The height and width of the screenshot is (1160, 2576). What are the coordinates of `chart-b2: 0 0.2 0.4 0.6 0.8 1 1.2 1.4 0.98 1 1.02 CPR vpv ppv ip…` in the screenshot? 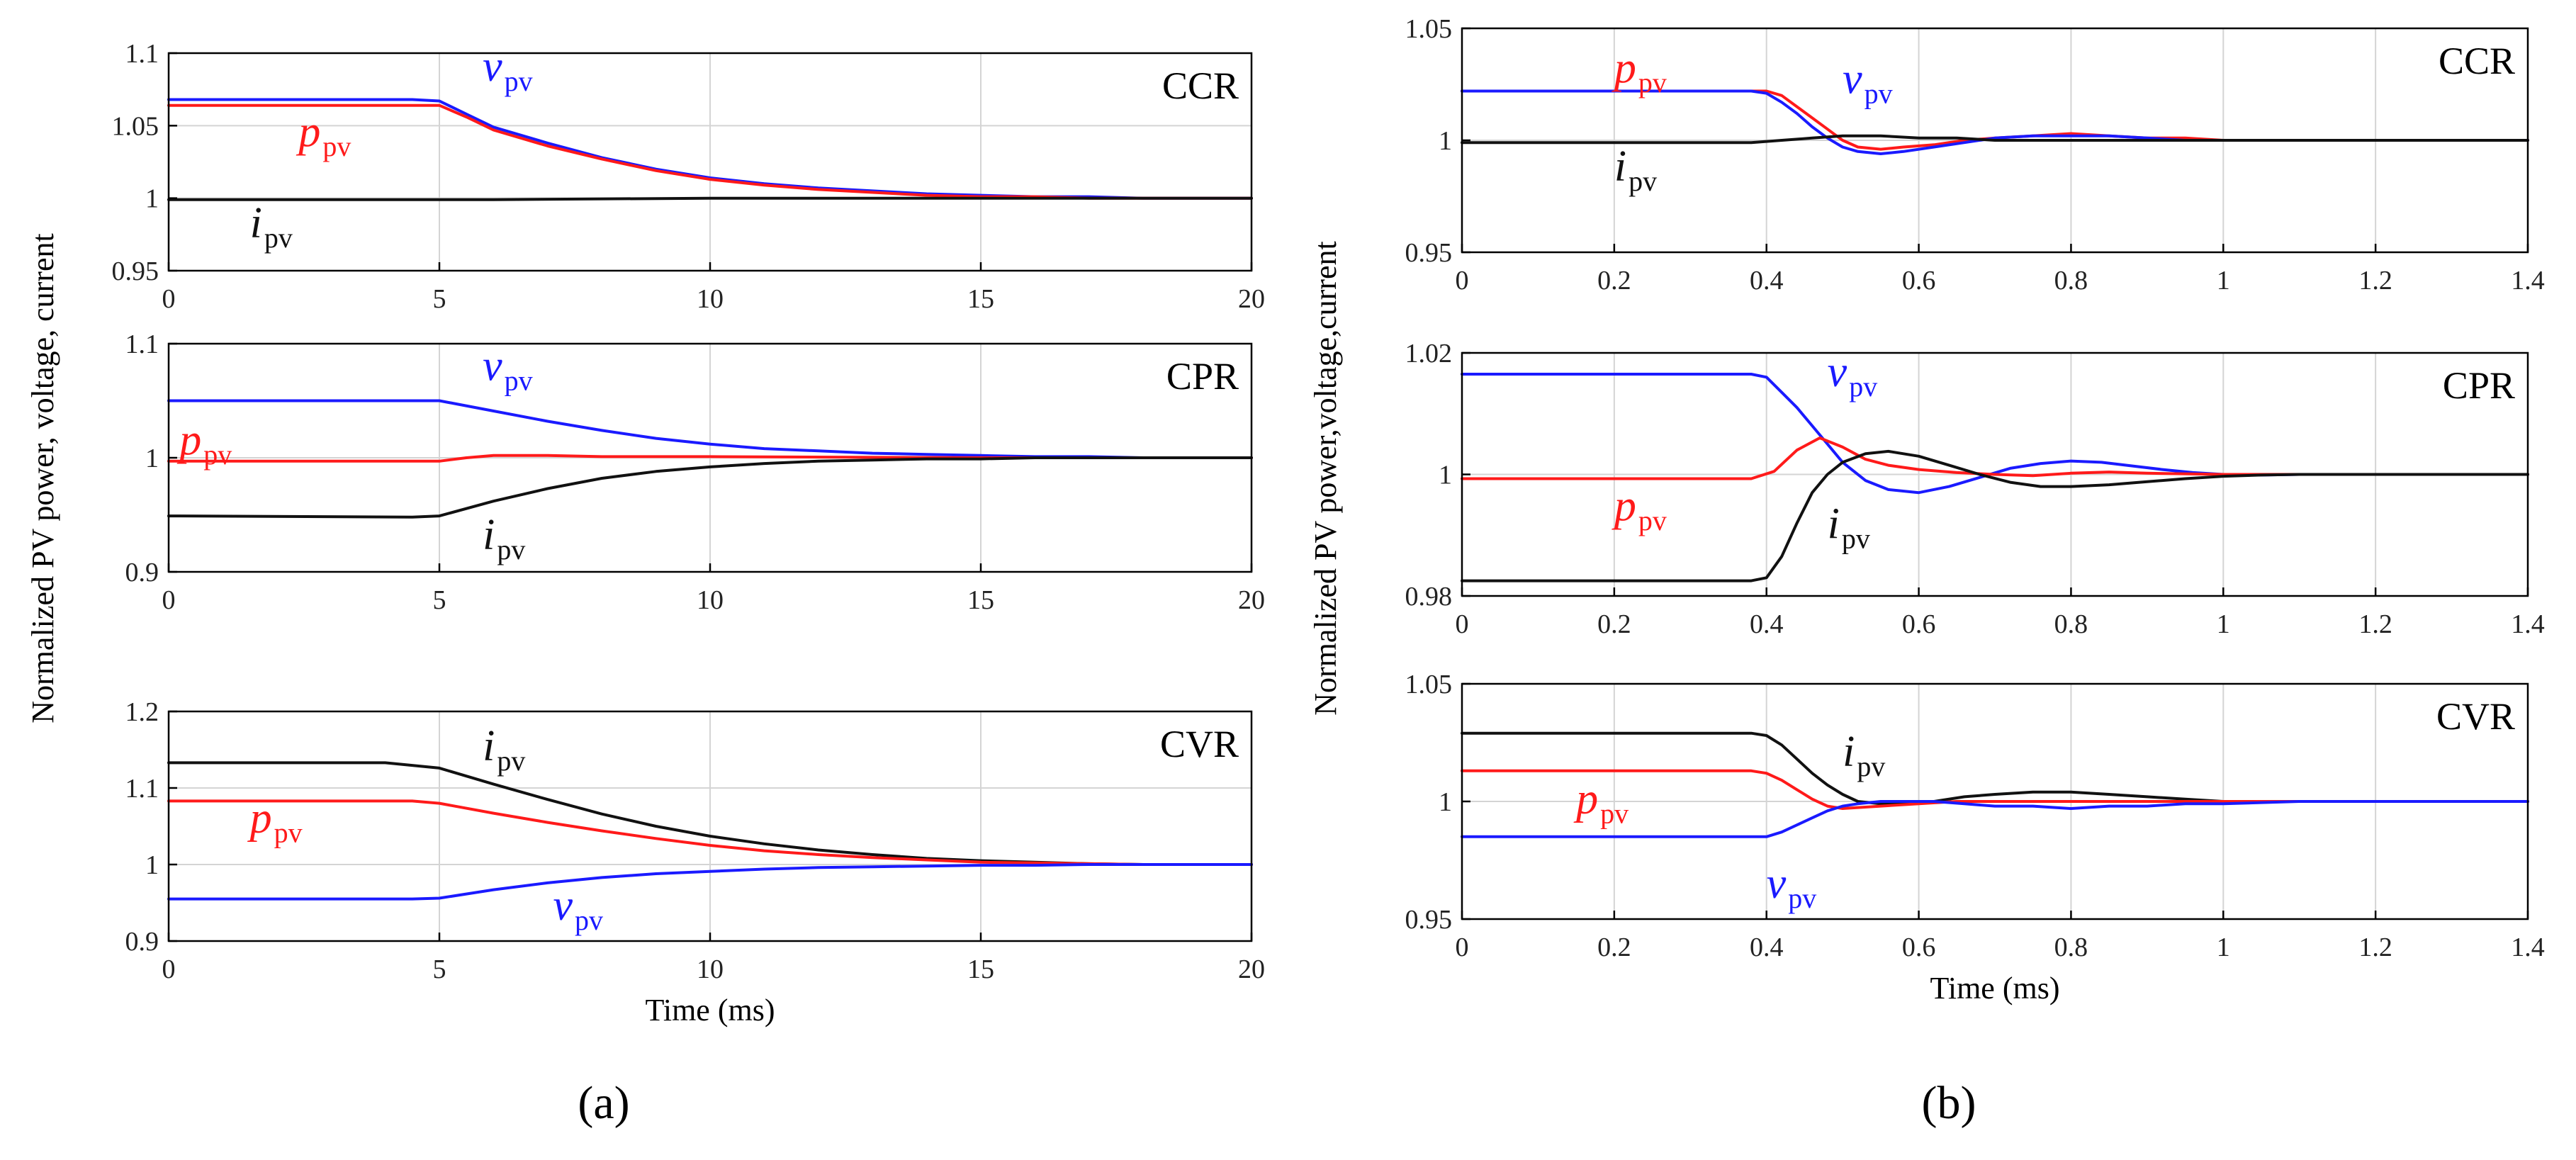 It's located at (1975, 489).